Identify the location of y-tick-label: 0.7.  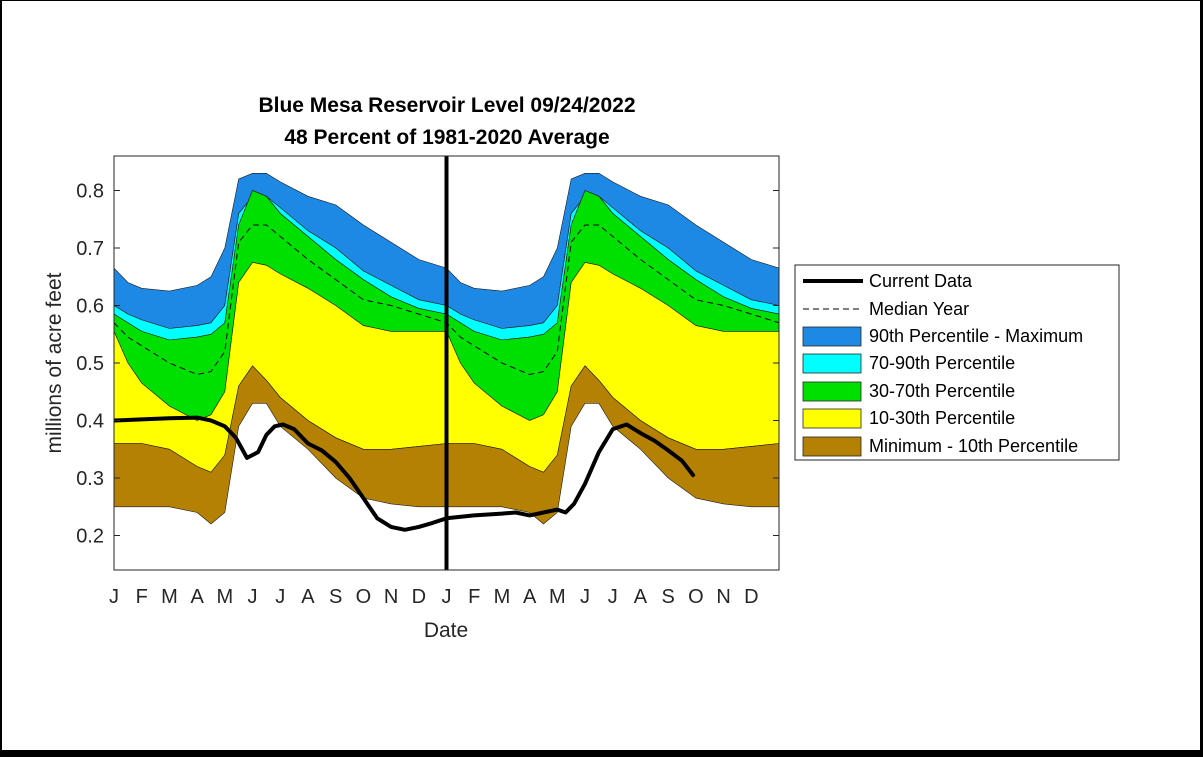
(90, 249).